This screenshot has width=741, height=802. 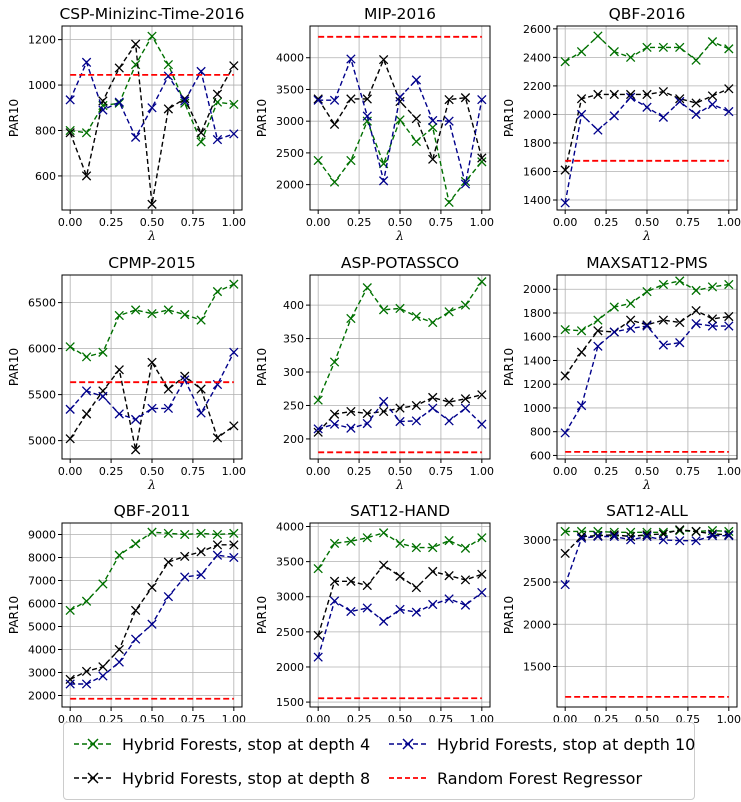 What do you see at coordinates (537, 143) in the screenshot?
I see `chart-2-y-tick-label-2: 1800` at bounding box center [537, 143].